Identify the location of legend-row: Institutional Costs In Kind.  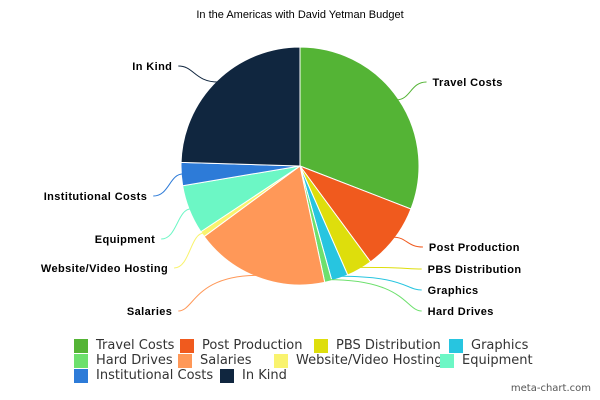
(309, 375).